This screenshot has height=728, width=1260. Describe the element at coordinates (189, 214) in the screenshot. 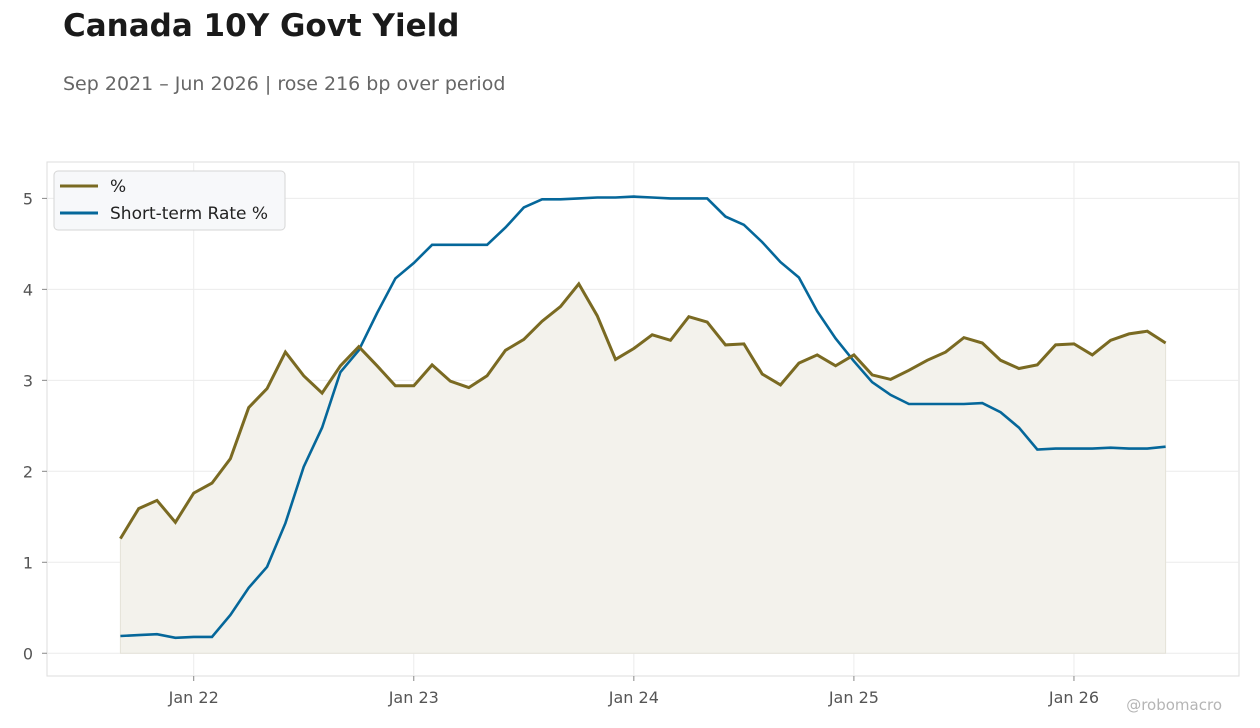

I see `legend-label-short-rate: Short-term Rate %` at that location.